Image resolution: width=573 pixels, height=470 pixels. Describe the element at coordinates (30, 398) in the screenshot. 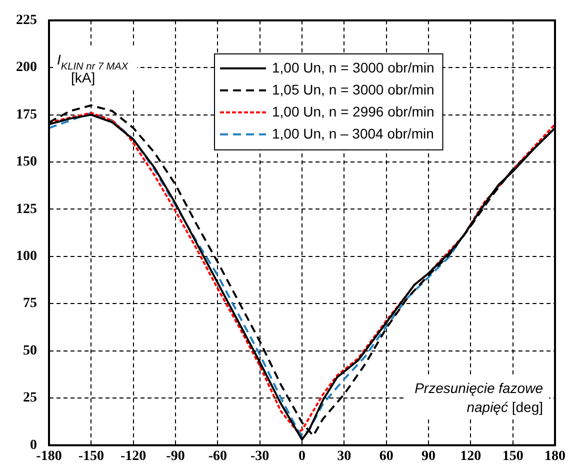

I see `y-tick-label: 25` at that location.